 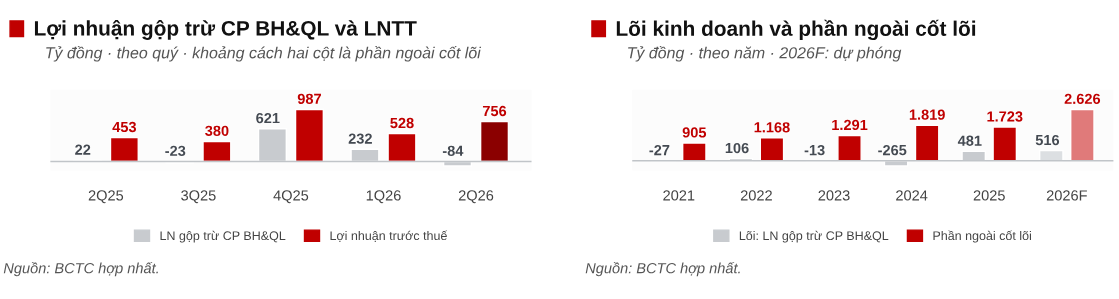 I want to click on data-label: 905, so click(x=694, y=132).